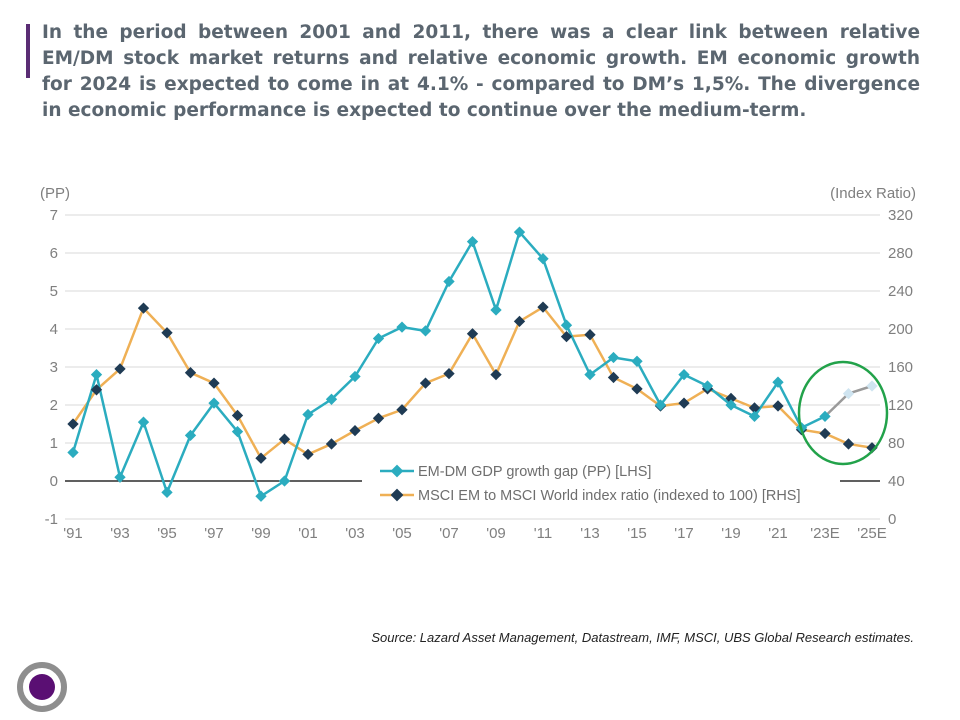 This screenshot has height=720, width=960. What do you see at coordinates (261, 533) in the screenshot?
I see `x-tick-label: '99` at bounding box center [261, 533].